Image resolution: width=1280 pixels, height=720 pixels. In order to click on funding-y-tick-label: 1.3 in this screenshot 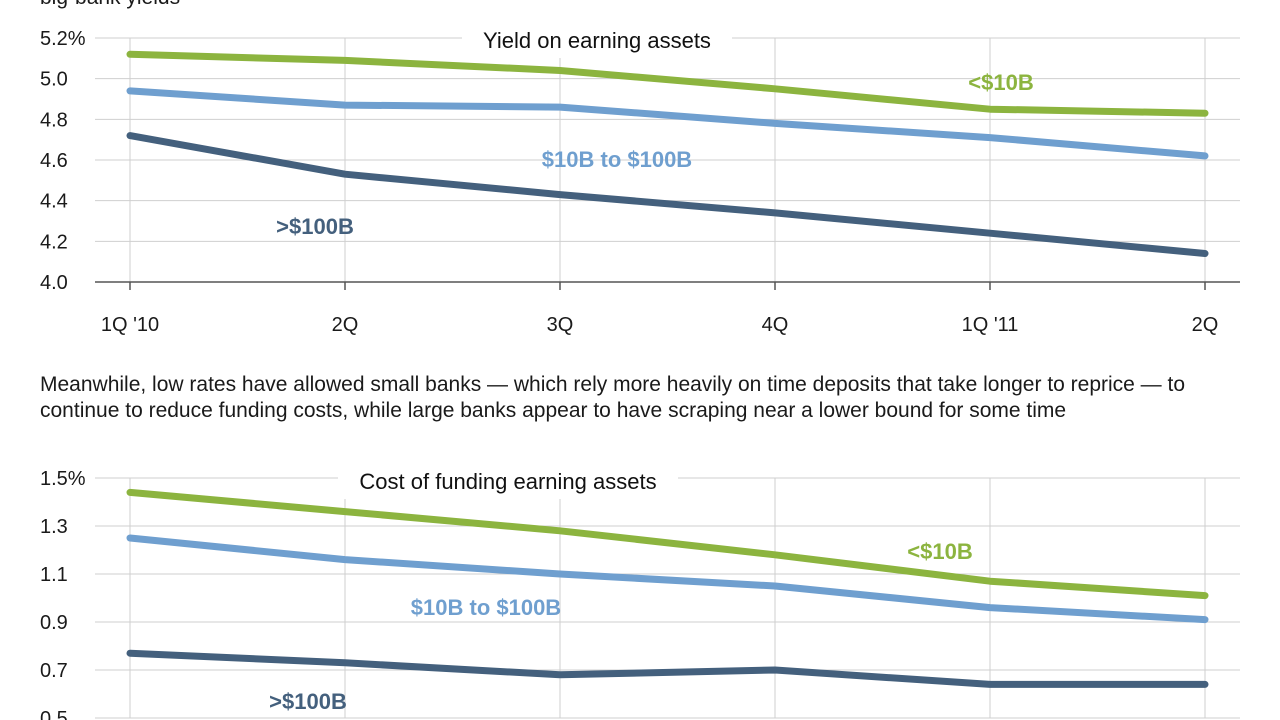, I will do `click(54, 527)`.